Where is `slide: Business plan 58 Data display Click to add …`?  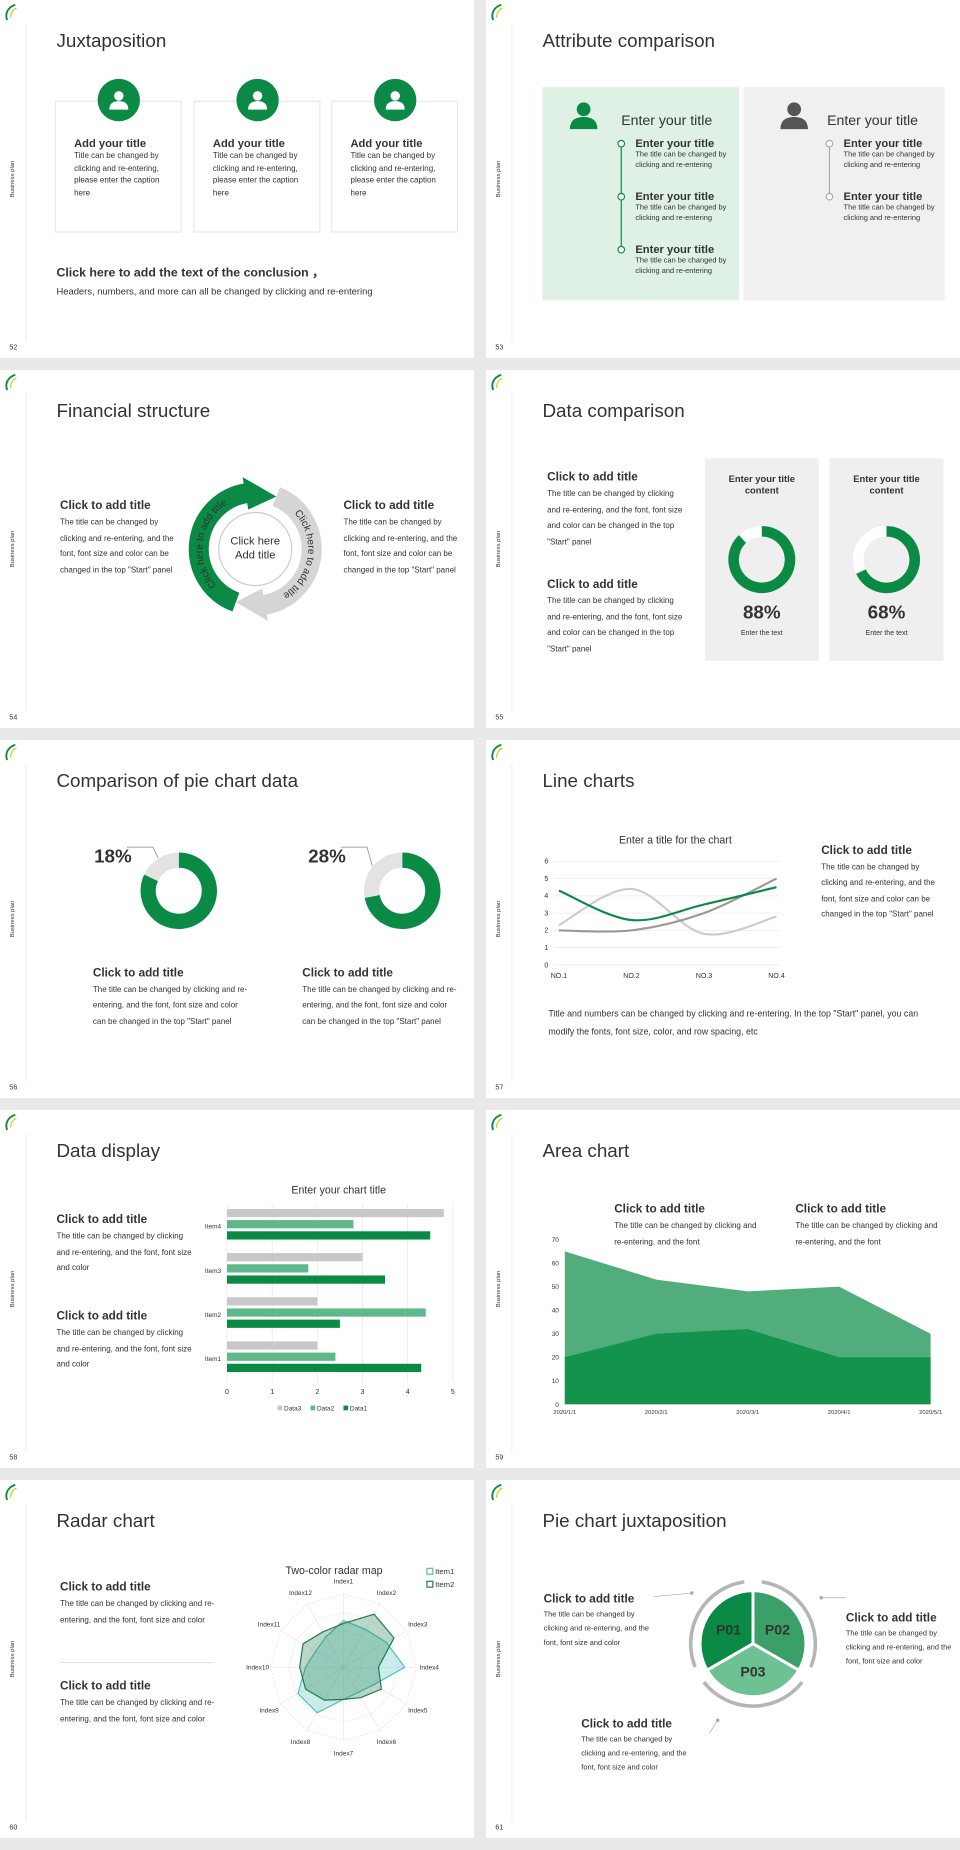
slide: Business plan 58 Data display Click to add … is located at coordinates (237, 1289).